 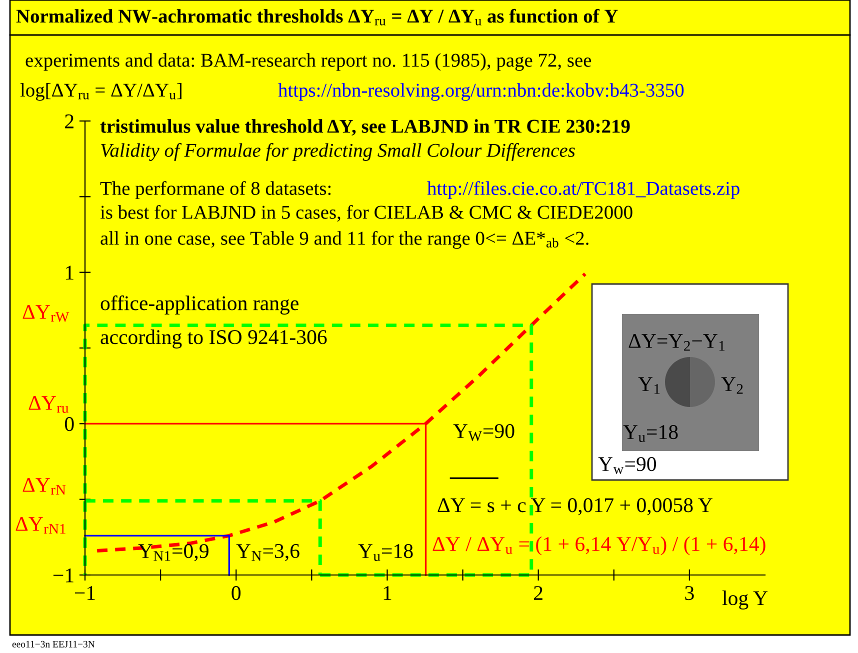 What do you see at coordinates (215, 190) in the screenshot?
I see `annotation: The performane of 8 datasets:` at bounding box center [215, 190].